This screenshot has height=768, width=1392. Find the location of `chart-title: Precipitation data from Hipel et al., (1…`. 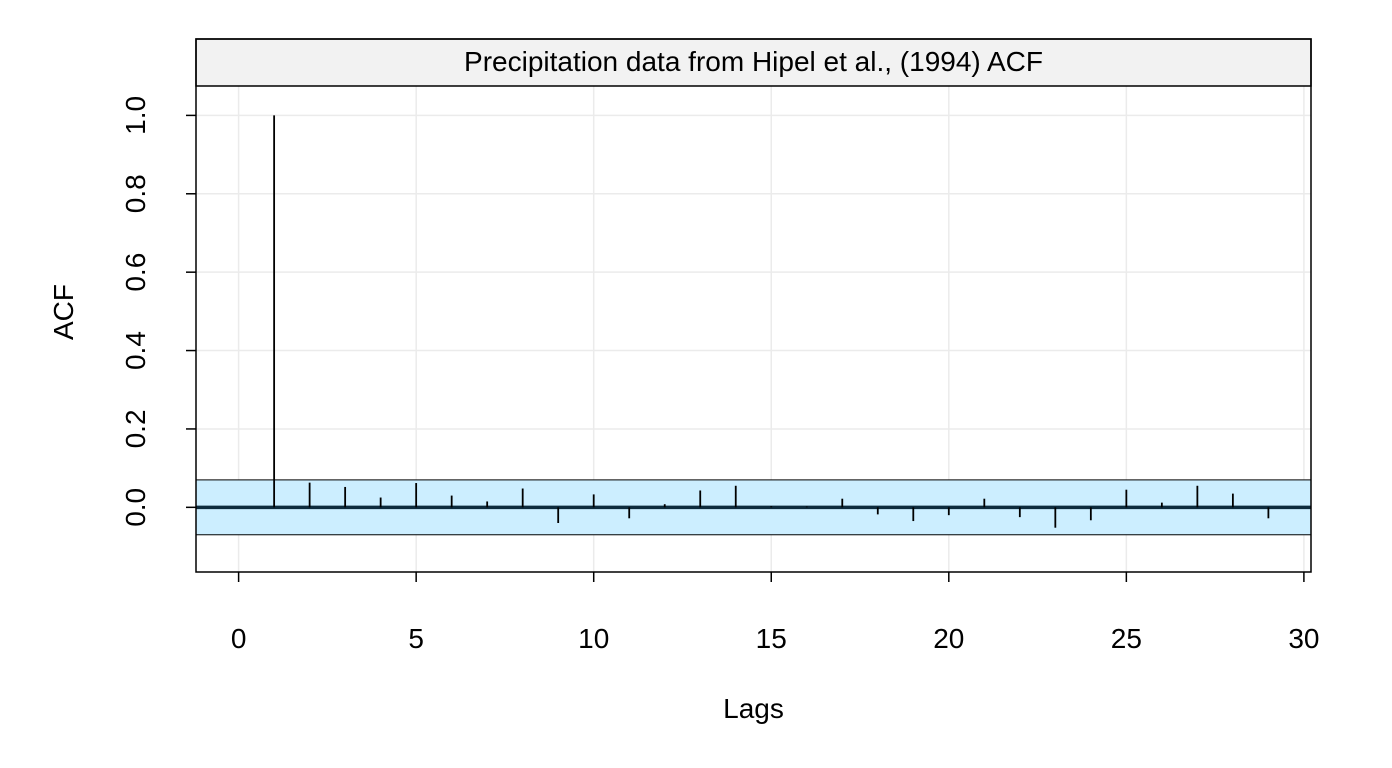

chart-title: Precipitation data from Hipel et al., (1… is located at coordinates (753, 61).